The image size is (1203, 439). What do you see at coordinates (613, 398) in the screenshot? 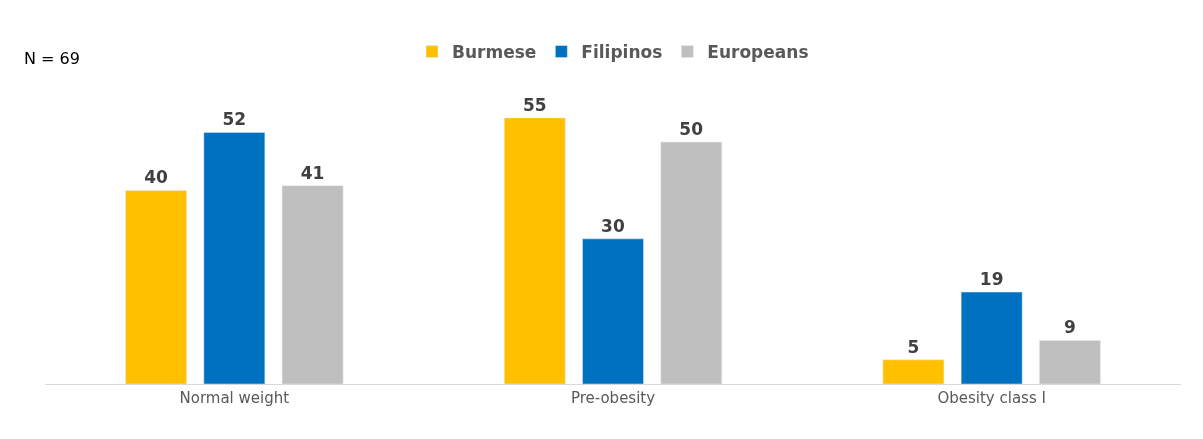
I see `x-tick-label: Pre-obesity` at bounding box center [613, 398].